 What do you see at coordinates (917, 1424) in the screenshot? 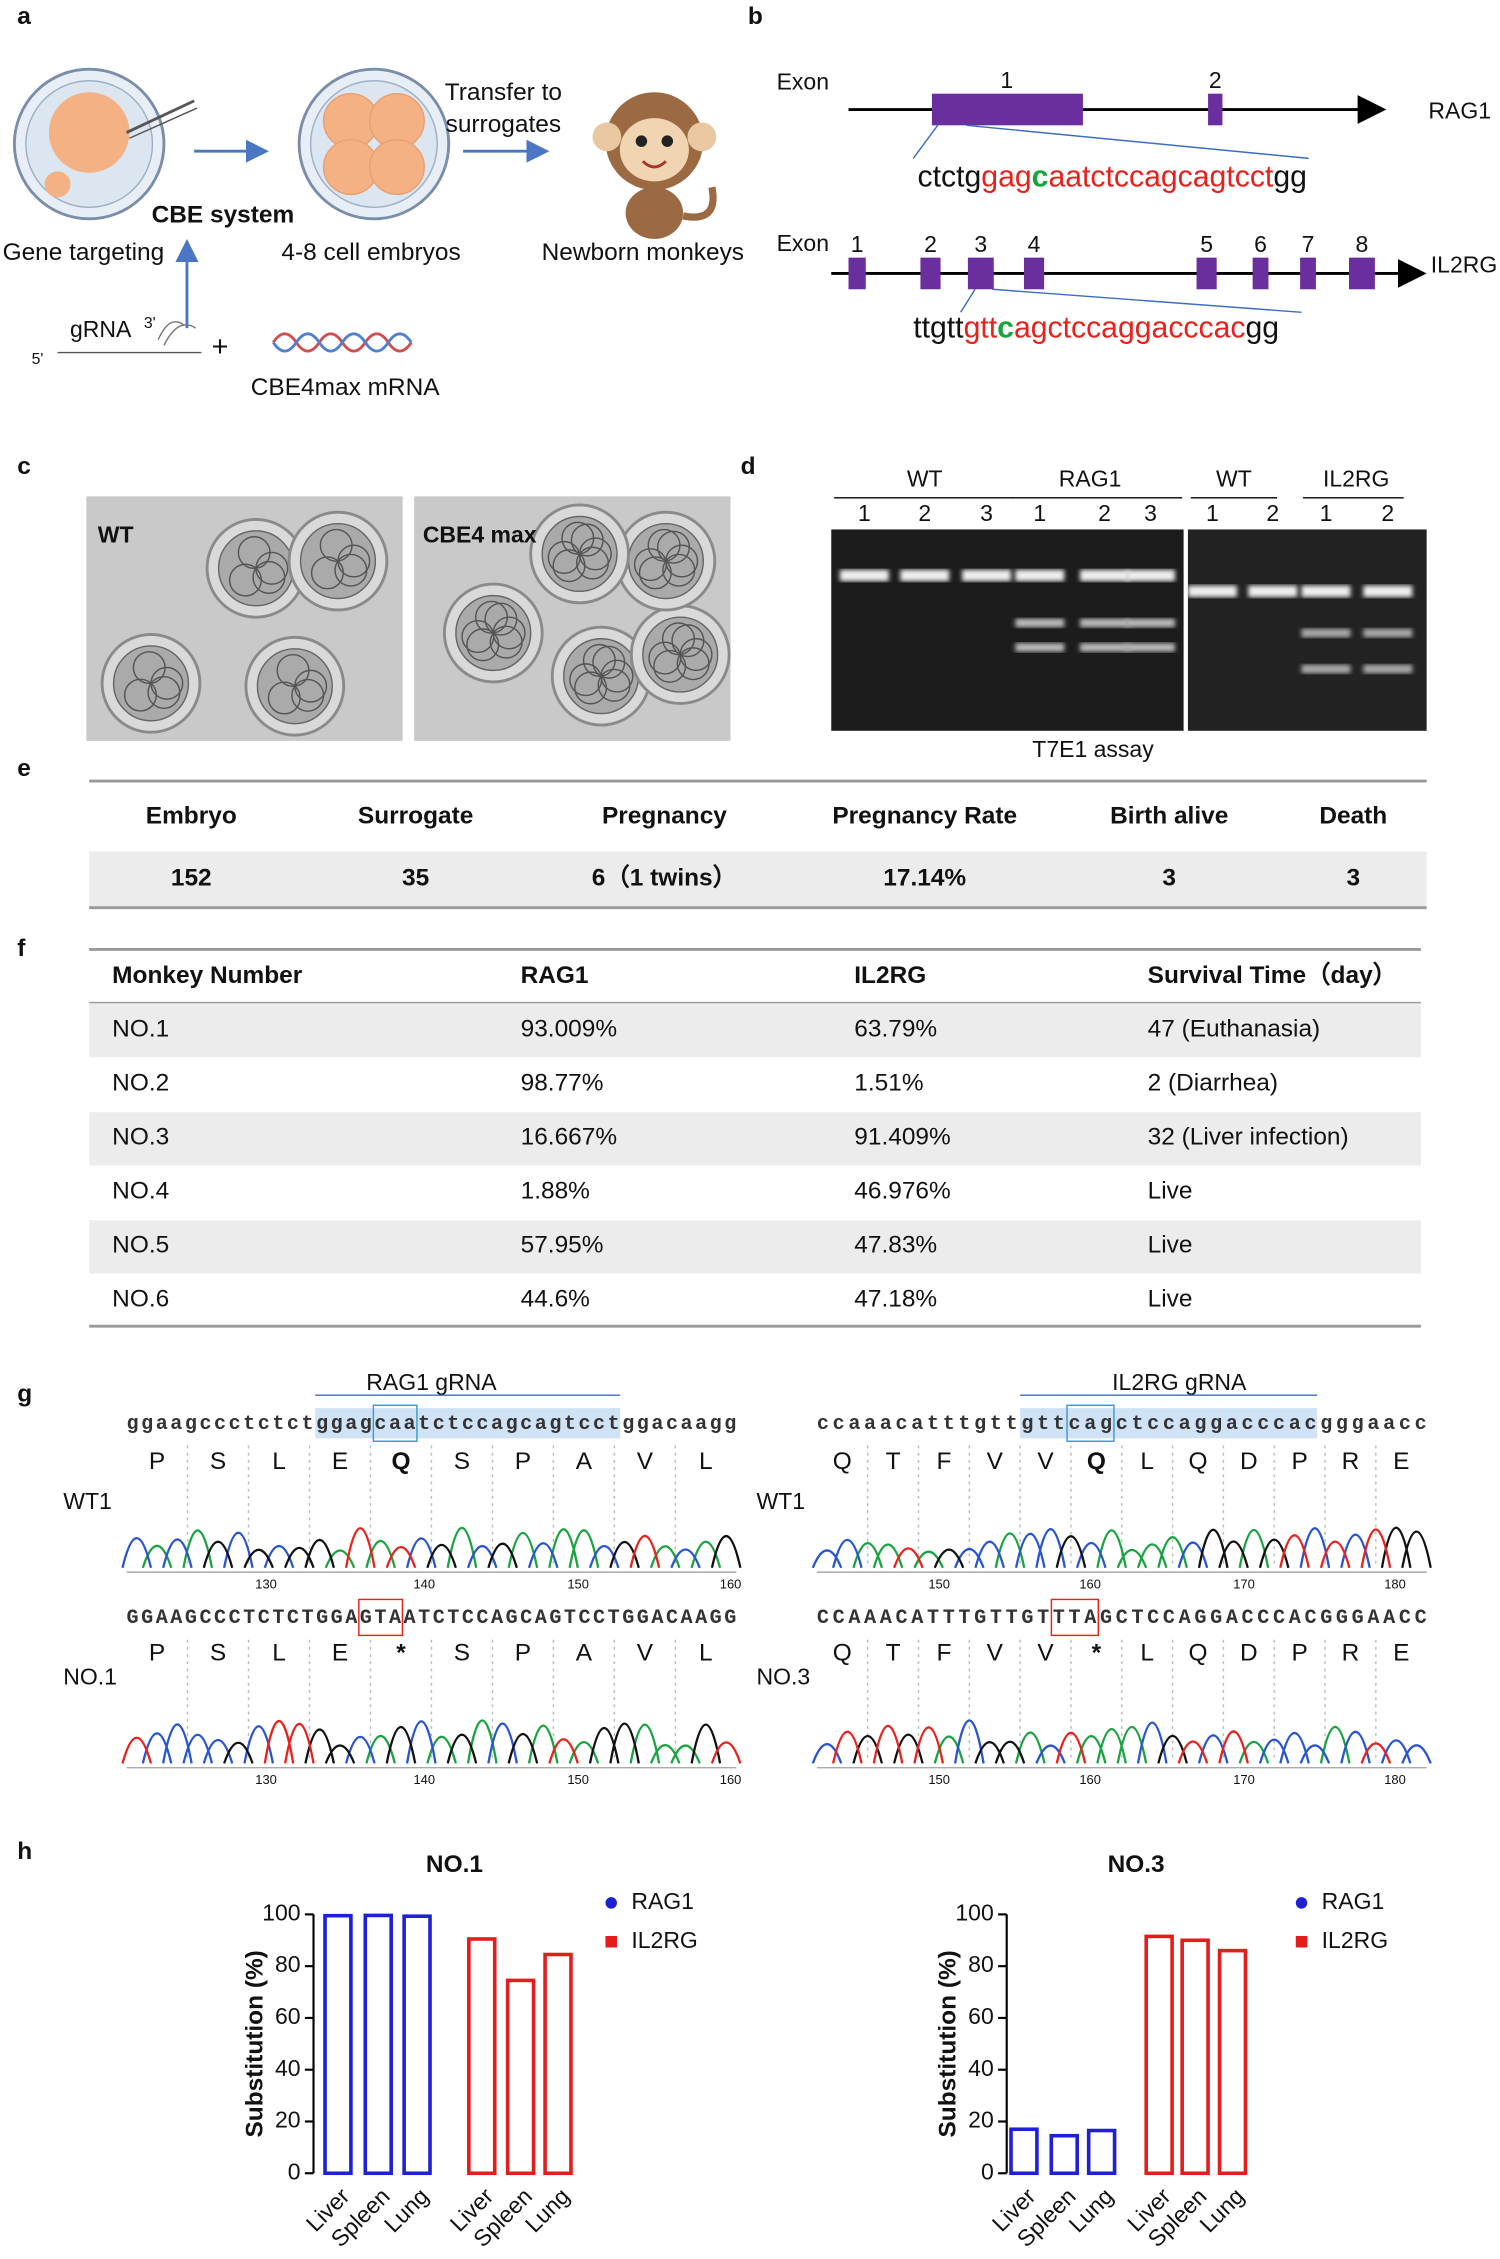
I see `sequence-part: ccaaacatttgtt` at bounding box center [917, 1424].